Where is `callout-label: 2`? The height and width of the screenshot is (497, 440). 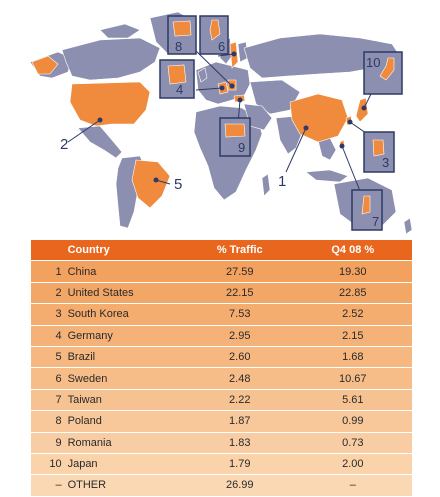
callout-label: 2 is located at coordinates (64, 144).